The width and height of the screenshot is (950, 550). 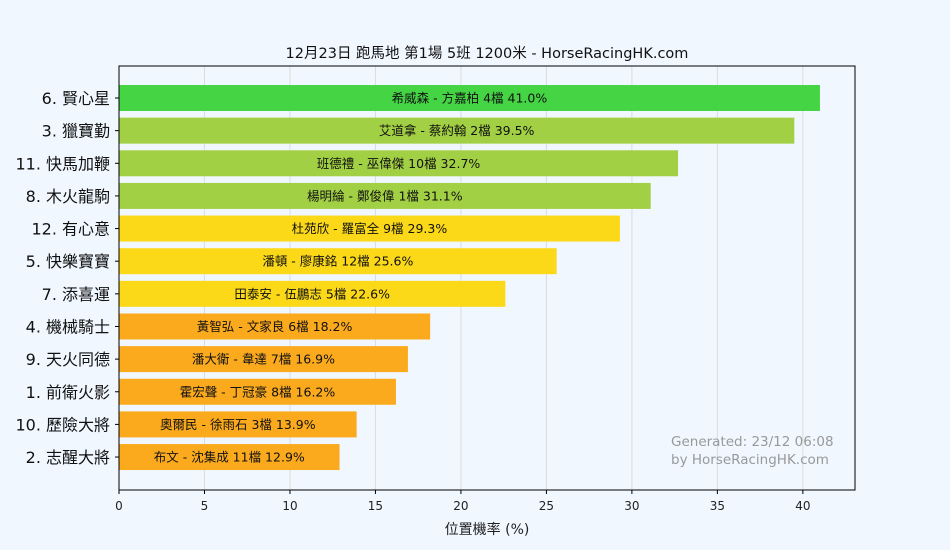 I want to click on y-tick-label: 7. 添喜運, so click(x=76, y=294).